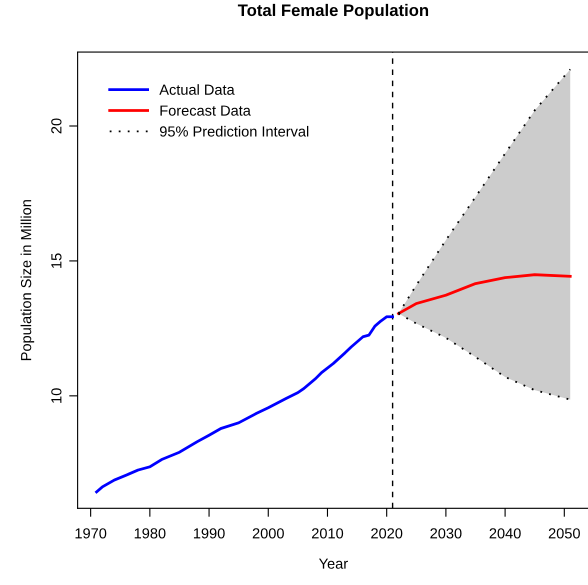  Describe the element at coordinates (56, 395) in the screenshot. I see `y-tick-label: 10` at that location.